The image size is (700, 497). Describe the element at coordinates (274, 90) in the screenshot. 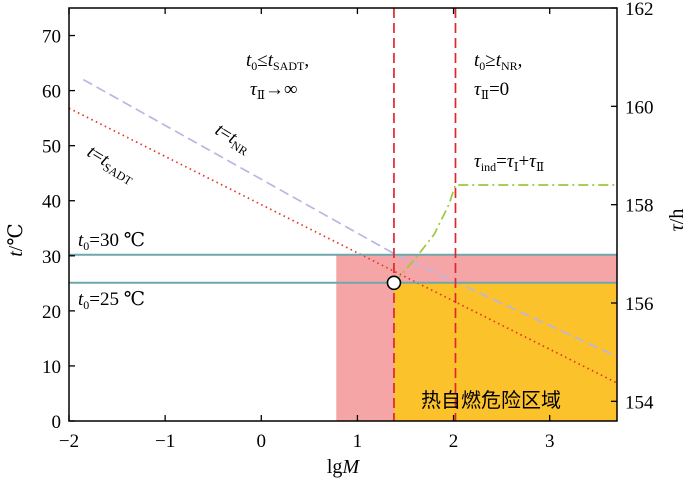

I see `annotation-cond-left-2: τⅡ→∞` at that location.